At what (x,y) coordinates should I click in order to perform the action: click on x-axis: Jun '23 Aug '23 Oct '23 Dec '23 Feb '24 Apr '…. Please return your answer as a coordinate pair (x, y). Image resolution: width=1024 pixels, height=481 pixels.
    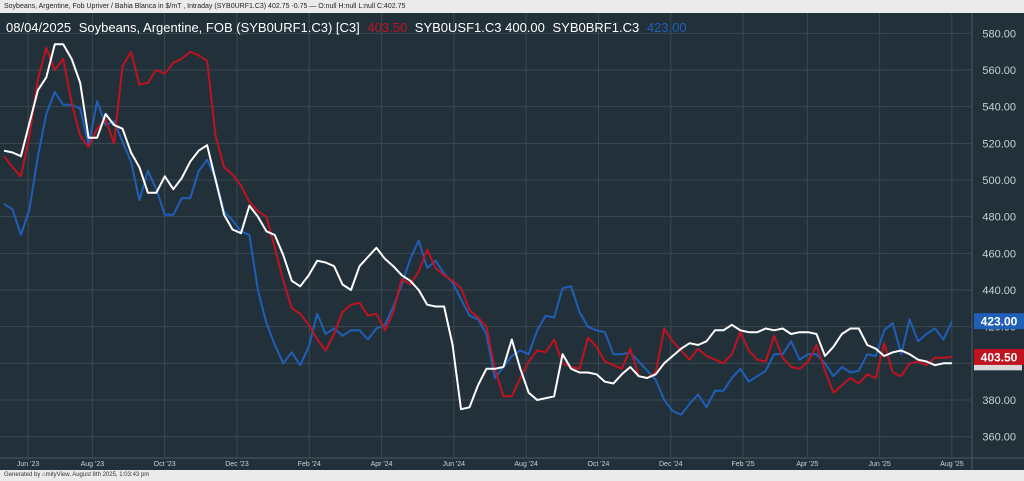
    Looking at the image, I should click on (490, 464).